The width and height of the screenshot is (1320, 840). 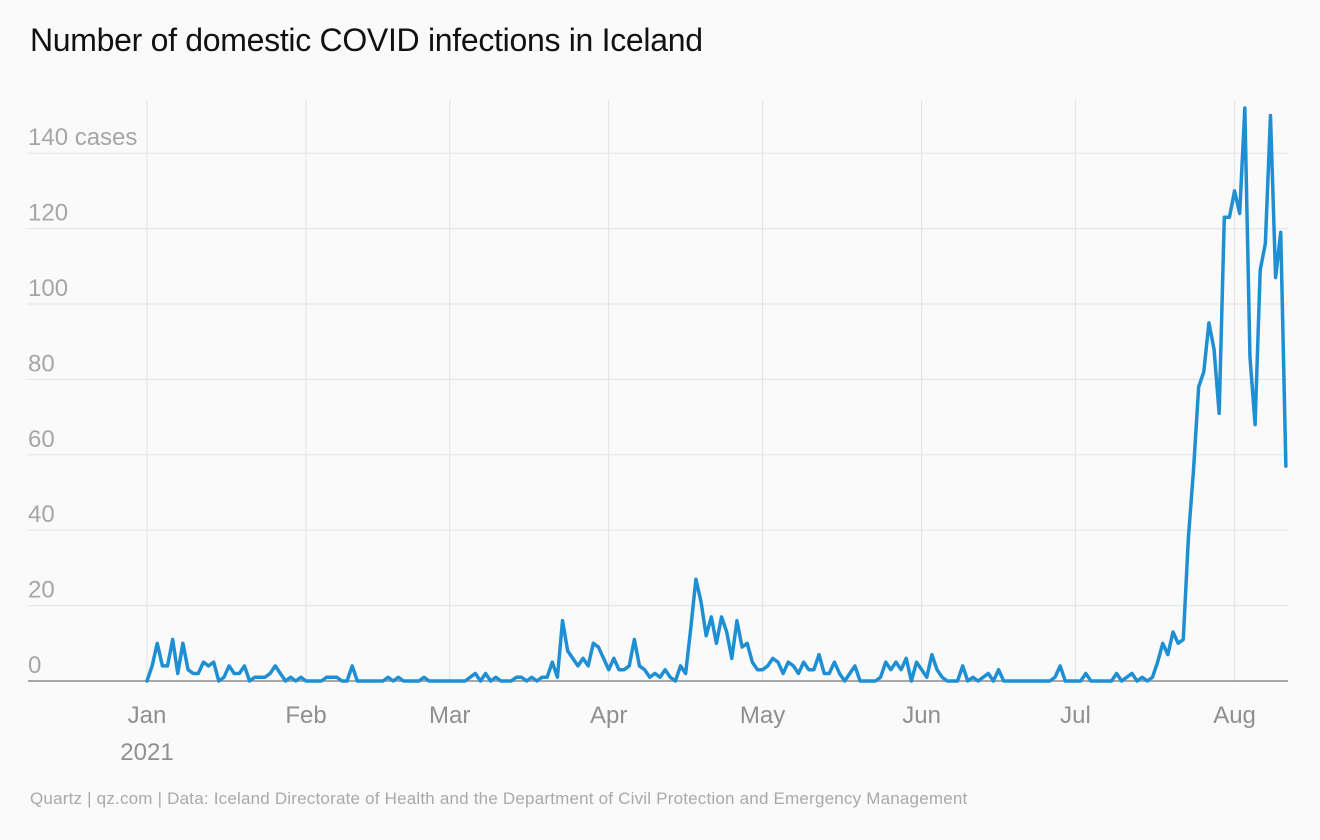 What do you see at coordinates (146, 752) in the screenshot?
I see `x-tick-sublabel: 2021` at bounding box center [146, 752].